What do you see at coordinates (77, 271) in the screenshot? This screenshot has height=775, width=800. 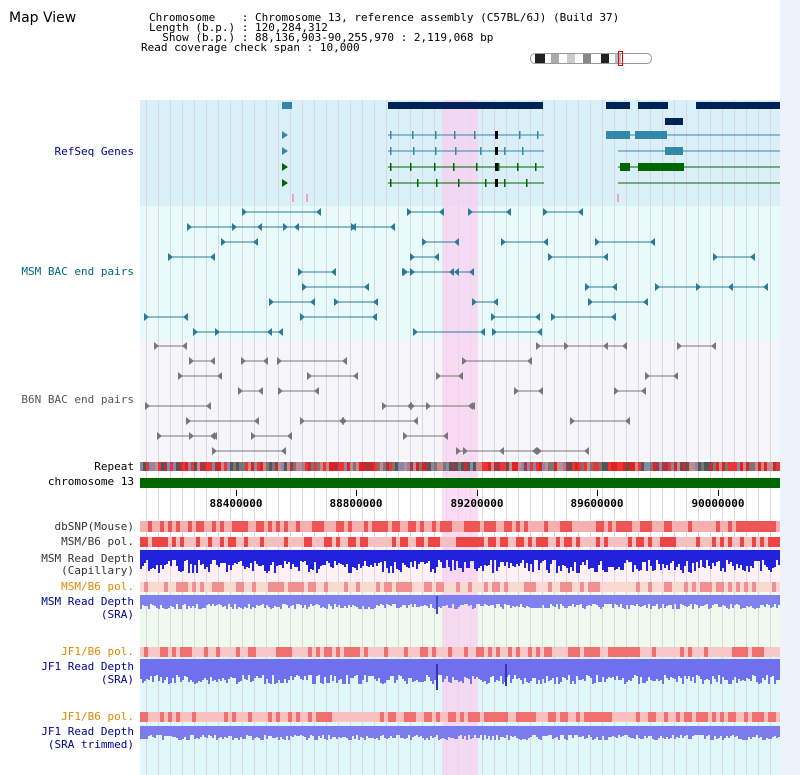 I see `label-msm-bac: MSM BAC end pairs` at bounding box center [77, 271].